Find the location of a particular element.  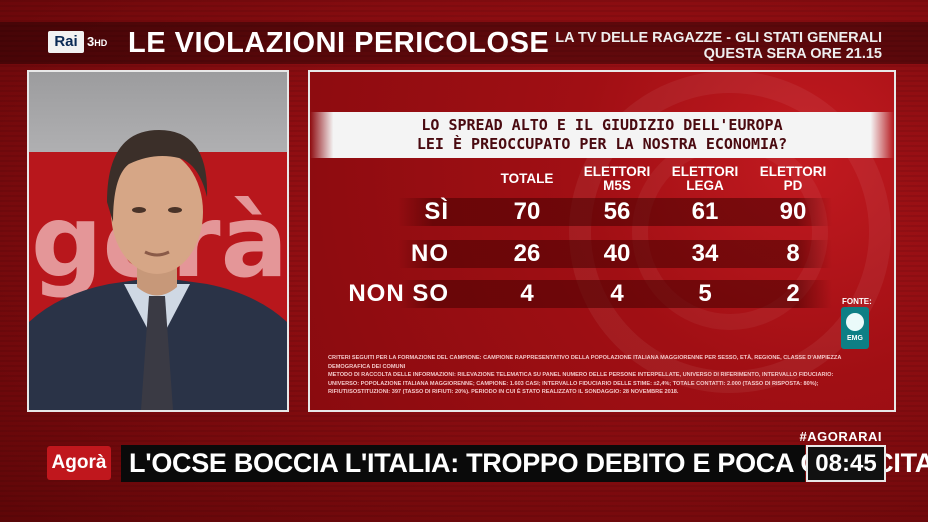

promo-line-1: LA TV DELLE RAGAZZE - GLI STATI GENERALI is located at coordinates (718, 38).